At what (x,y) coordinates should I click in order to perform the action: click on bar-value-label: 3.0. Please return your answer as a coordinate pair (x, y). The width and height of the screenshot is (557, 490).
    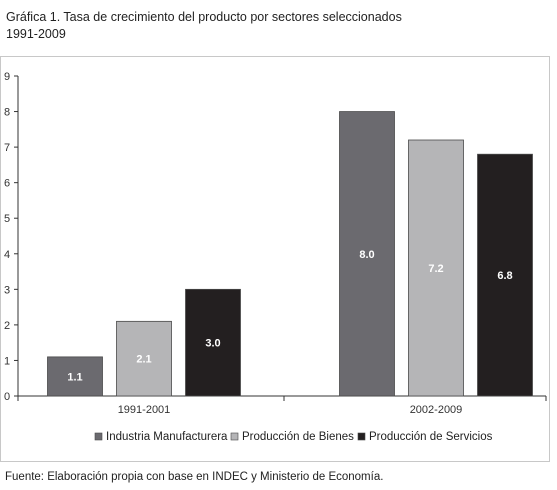
    Looking at the image, I should click on (212, 344).